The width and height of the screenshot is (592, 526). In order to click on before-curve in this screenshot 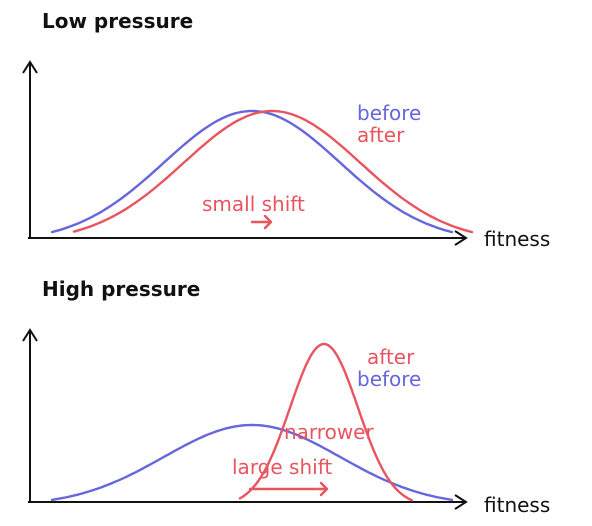, I will do `click(252, 462)`.